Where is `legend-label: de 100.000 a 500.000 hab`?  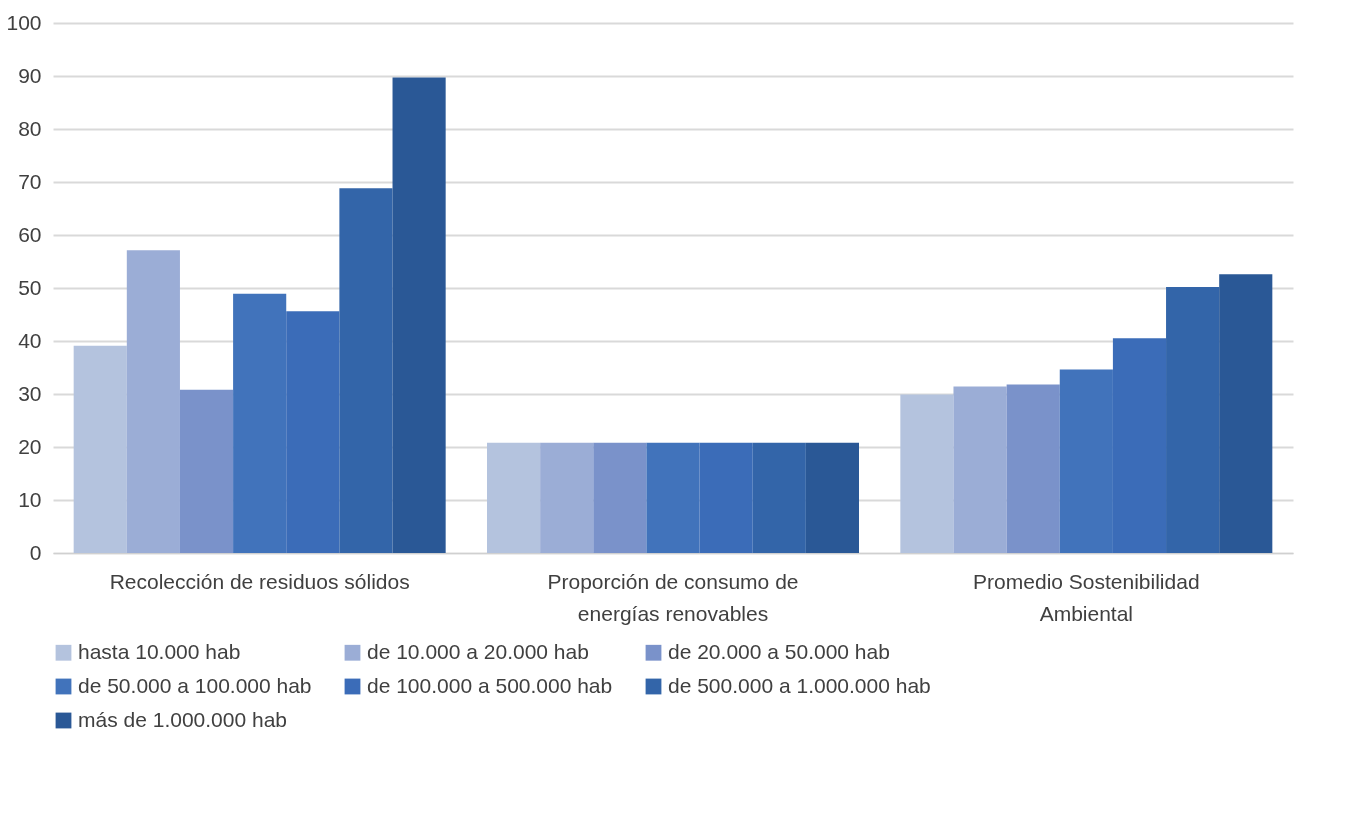 legend-label: de 100.000 a 500.000 hab is located at coordinates (490, 685).